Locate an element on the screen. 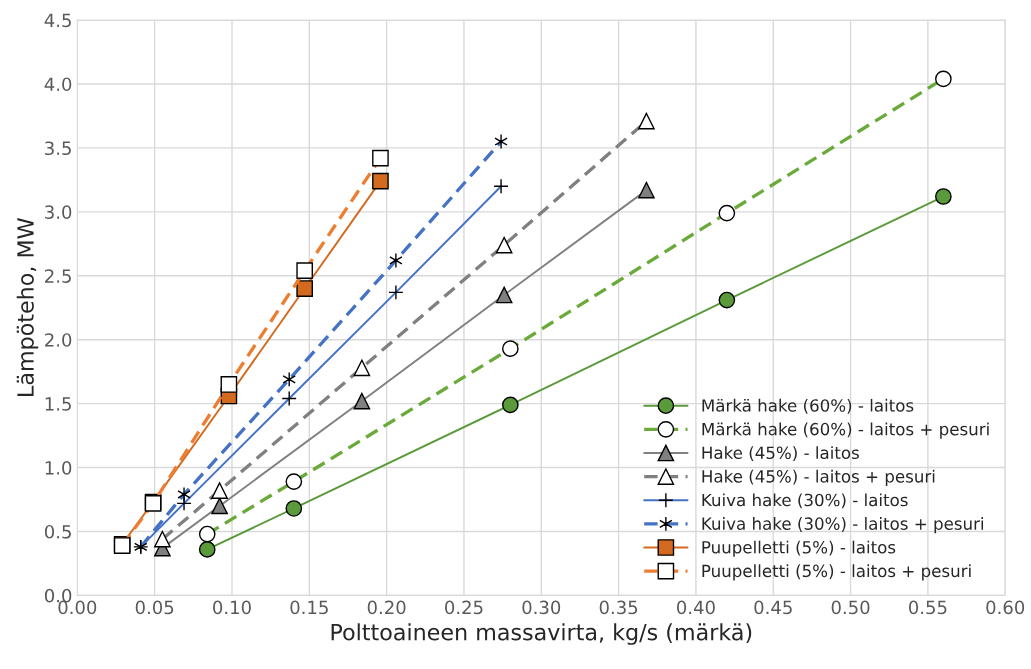 The height and width of the screenshot is (669, 1031). x-tick-label: 0.05 is located at coordinates (154, 607).